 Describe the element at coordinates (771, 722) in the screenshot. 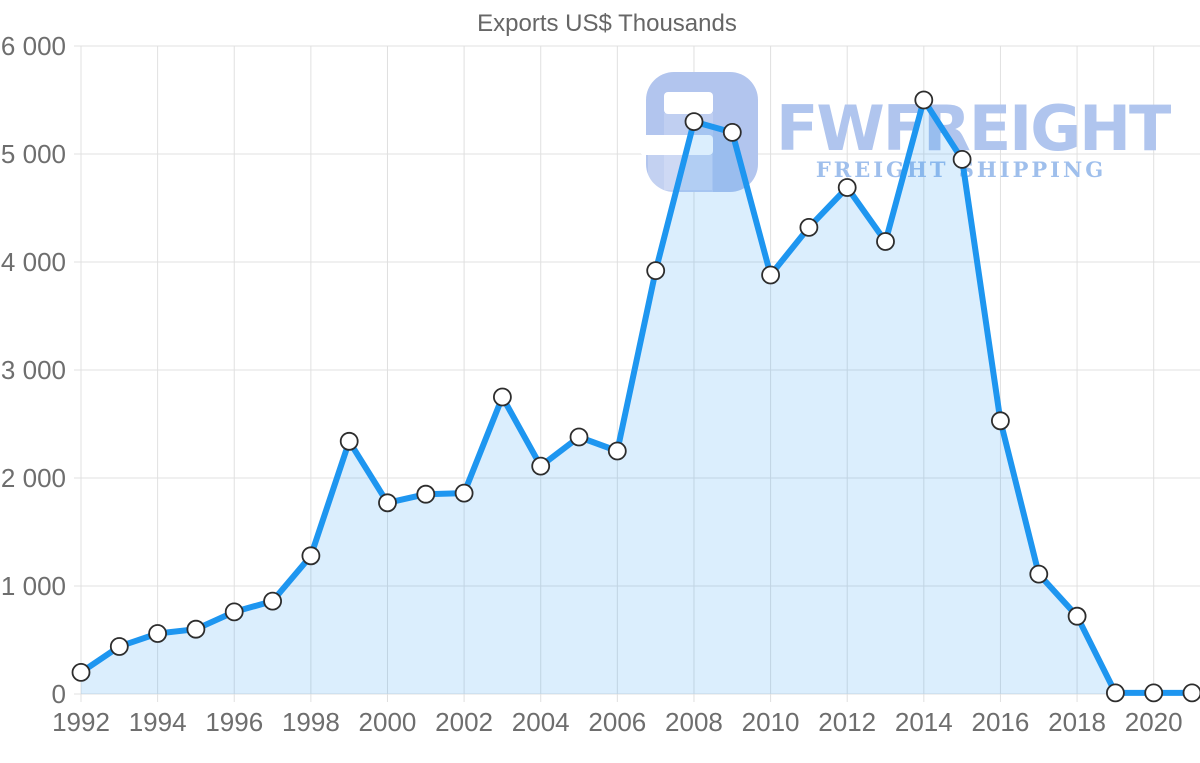

I see `x-axis-tick-label: 2010` at that location.